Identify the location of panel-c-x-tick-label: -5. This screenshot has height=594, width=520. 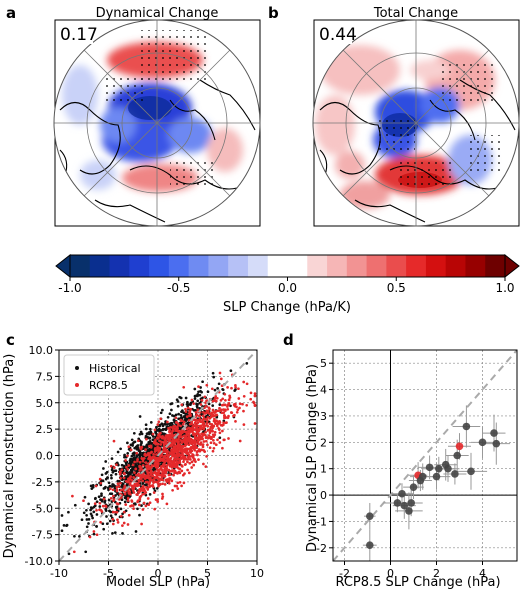
(108, 573).